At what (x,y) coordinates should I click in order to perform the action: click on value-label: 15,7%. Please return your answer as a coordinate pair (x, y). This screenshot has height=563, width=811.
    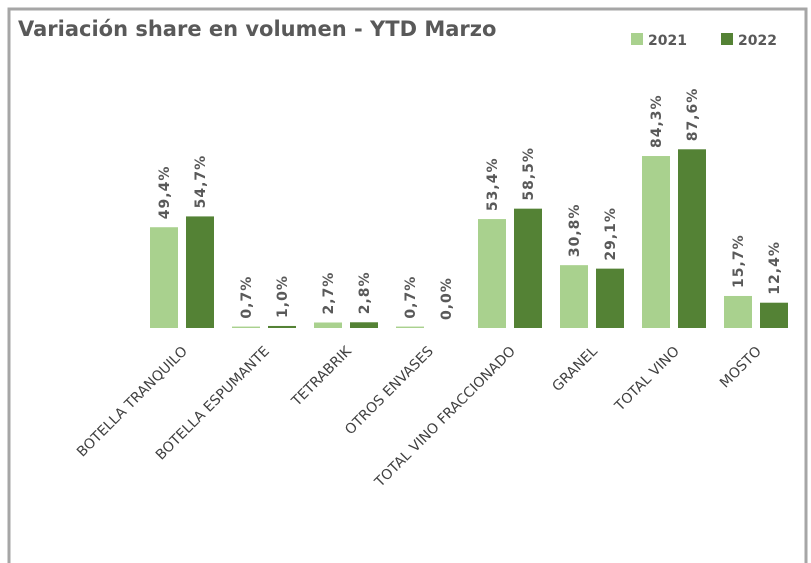
    Looking at the image, I should click on (739, 261).